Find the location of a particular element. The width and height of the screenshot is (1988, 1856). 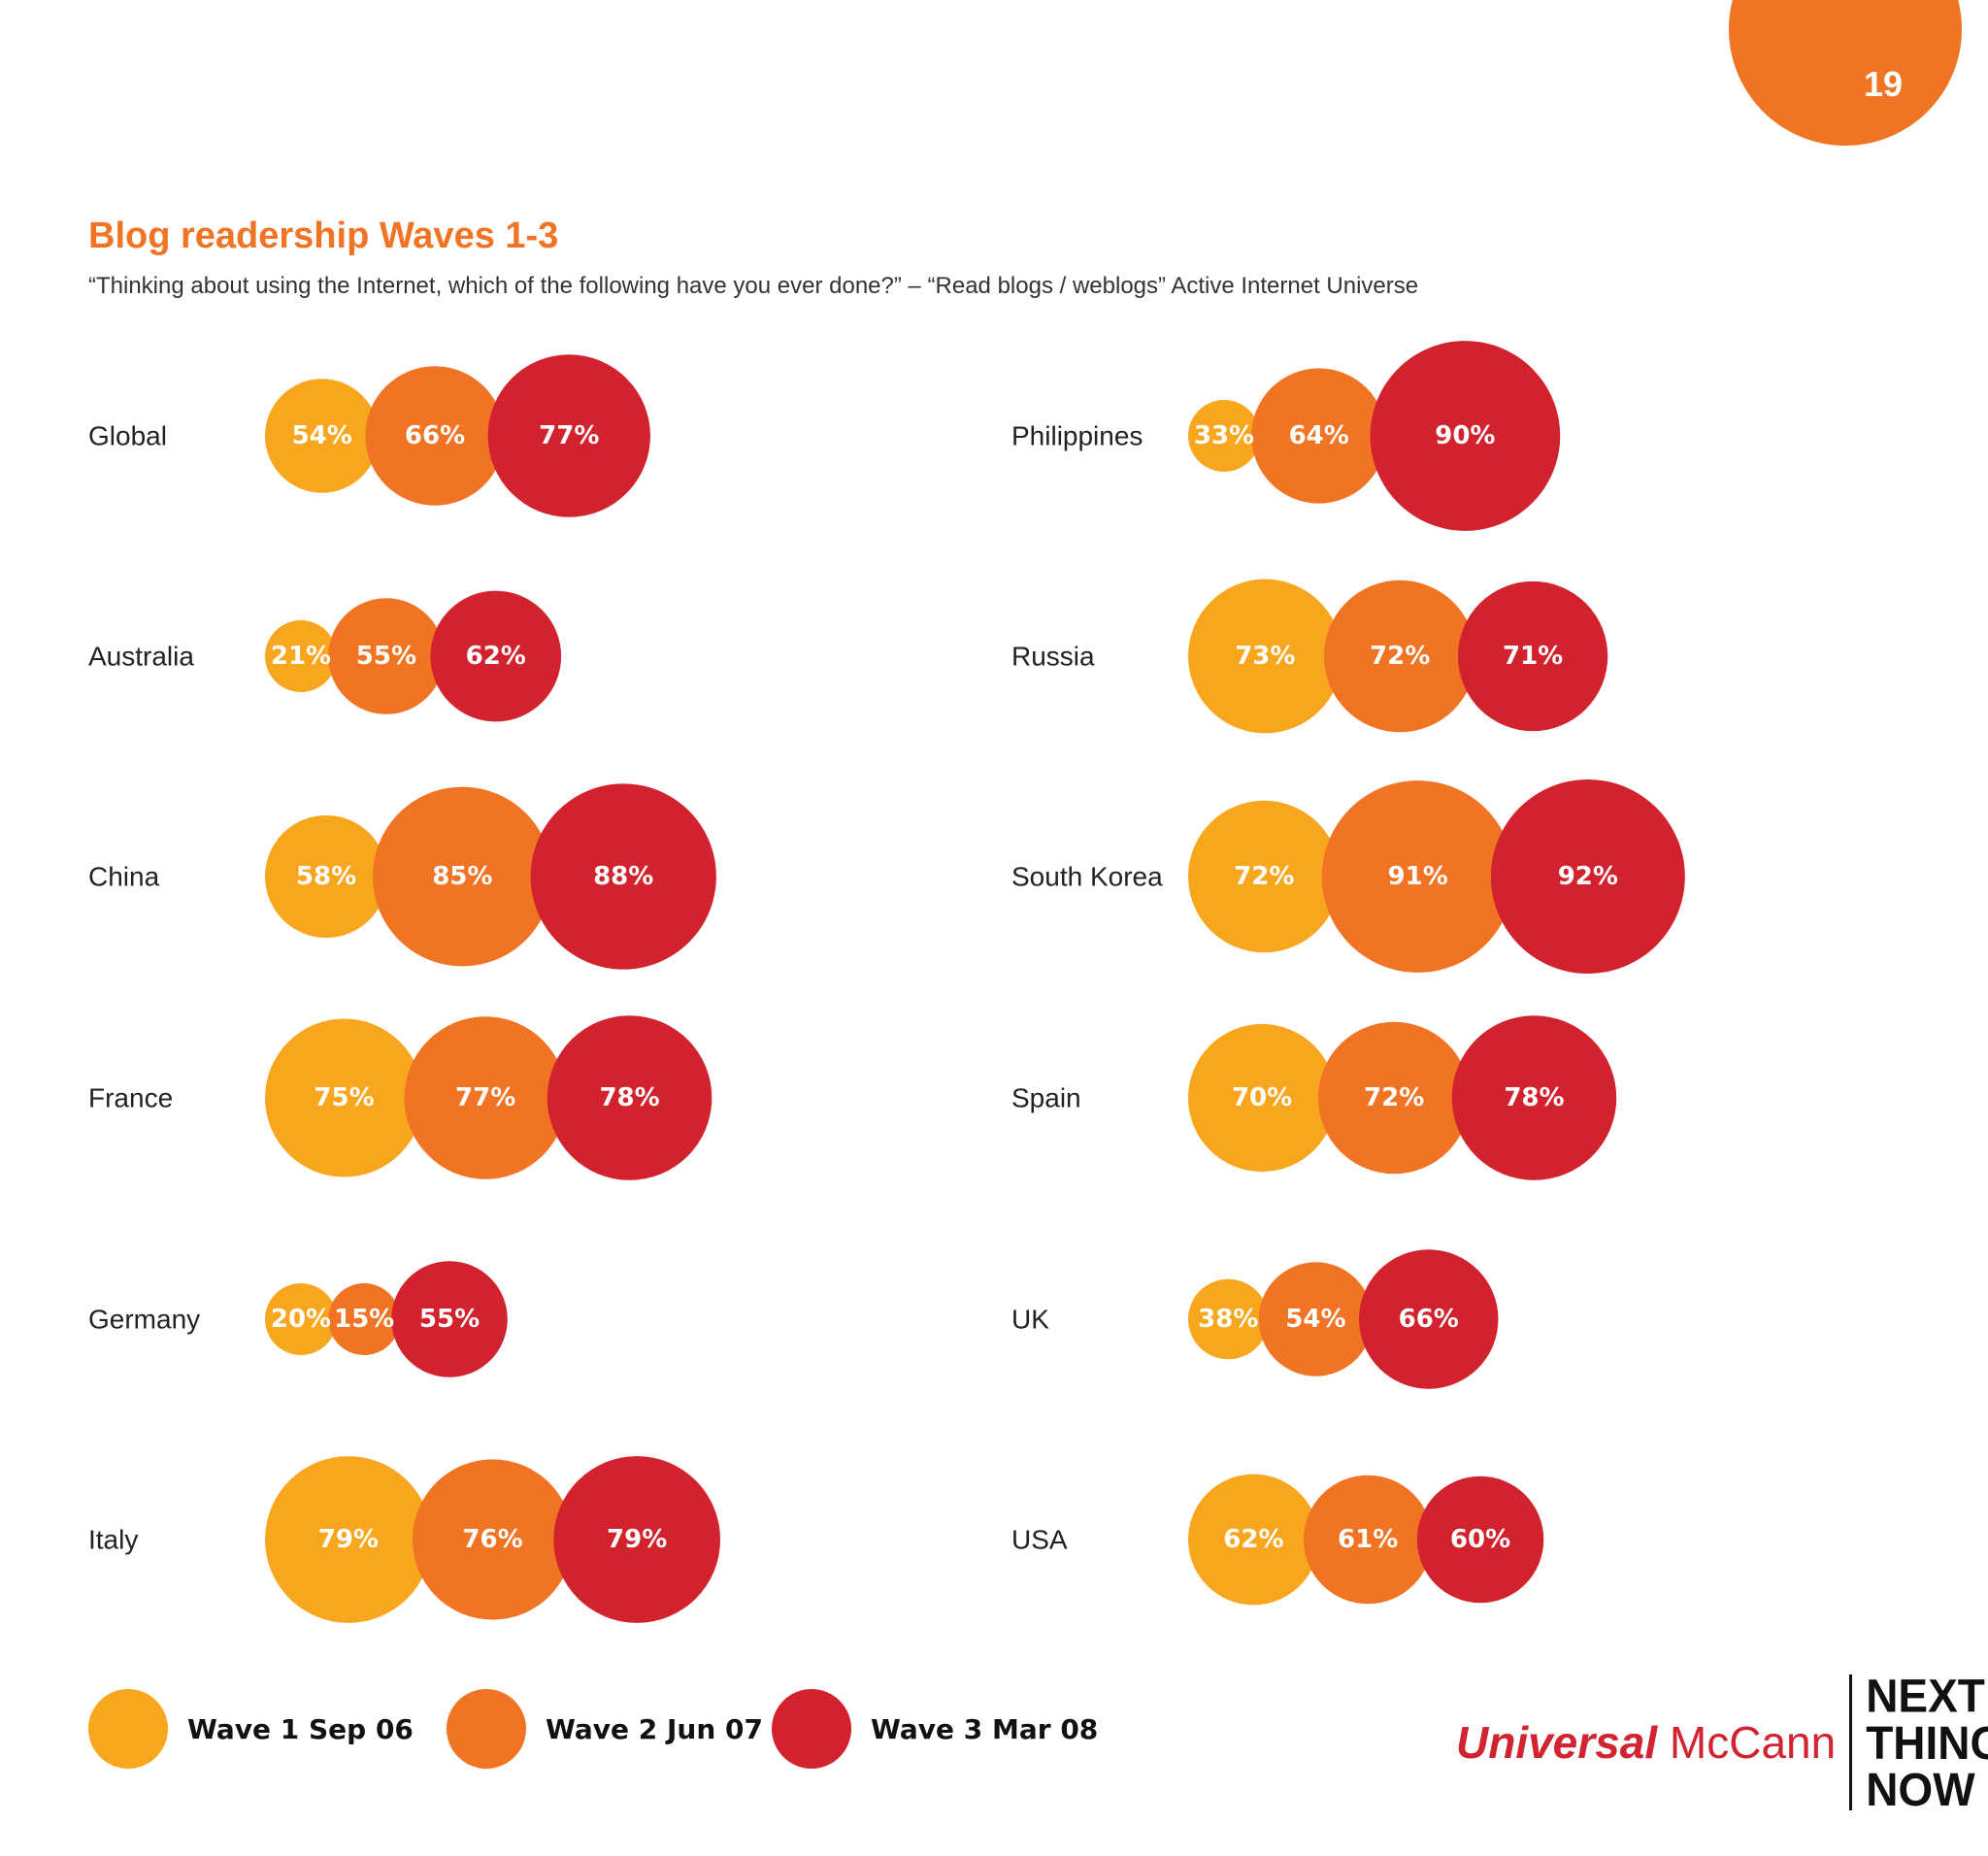

bubble-label-spain-wave-2: 72% is located at coordinates (1394, 1097).